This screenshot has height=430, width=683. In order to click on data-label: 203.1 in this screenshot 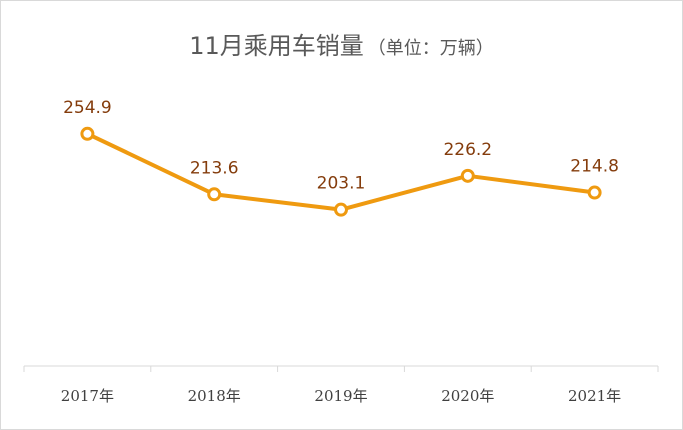, I will do `click(341, 184)`.